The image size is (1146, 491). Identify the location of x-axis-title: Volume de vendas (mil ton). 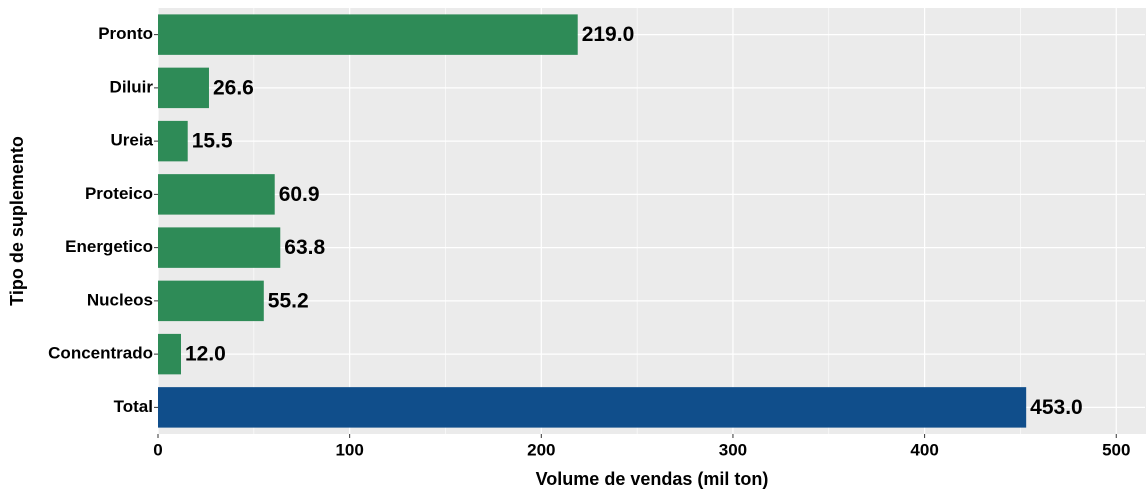
(652, 479).